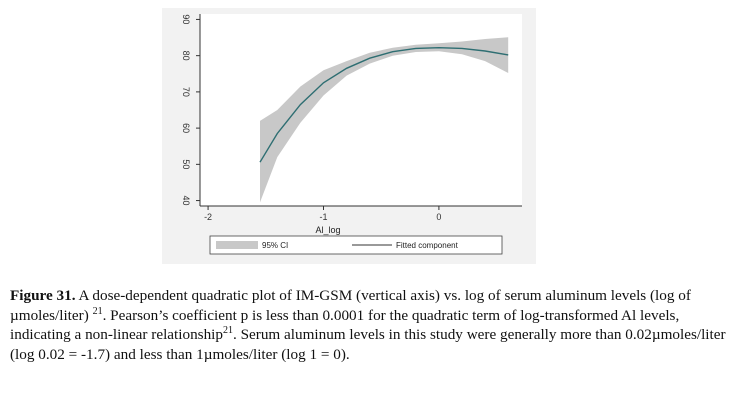  What do you see at coordinates (227, 331) in the screenshot?
I see `citation-ref-2: 21` at bounding box center [227, 331].